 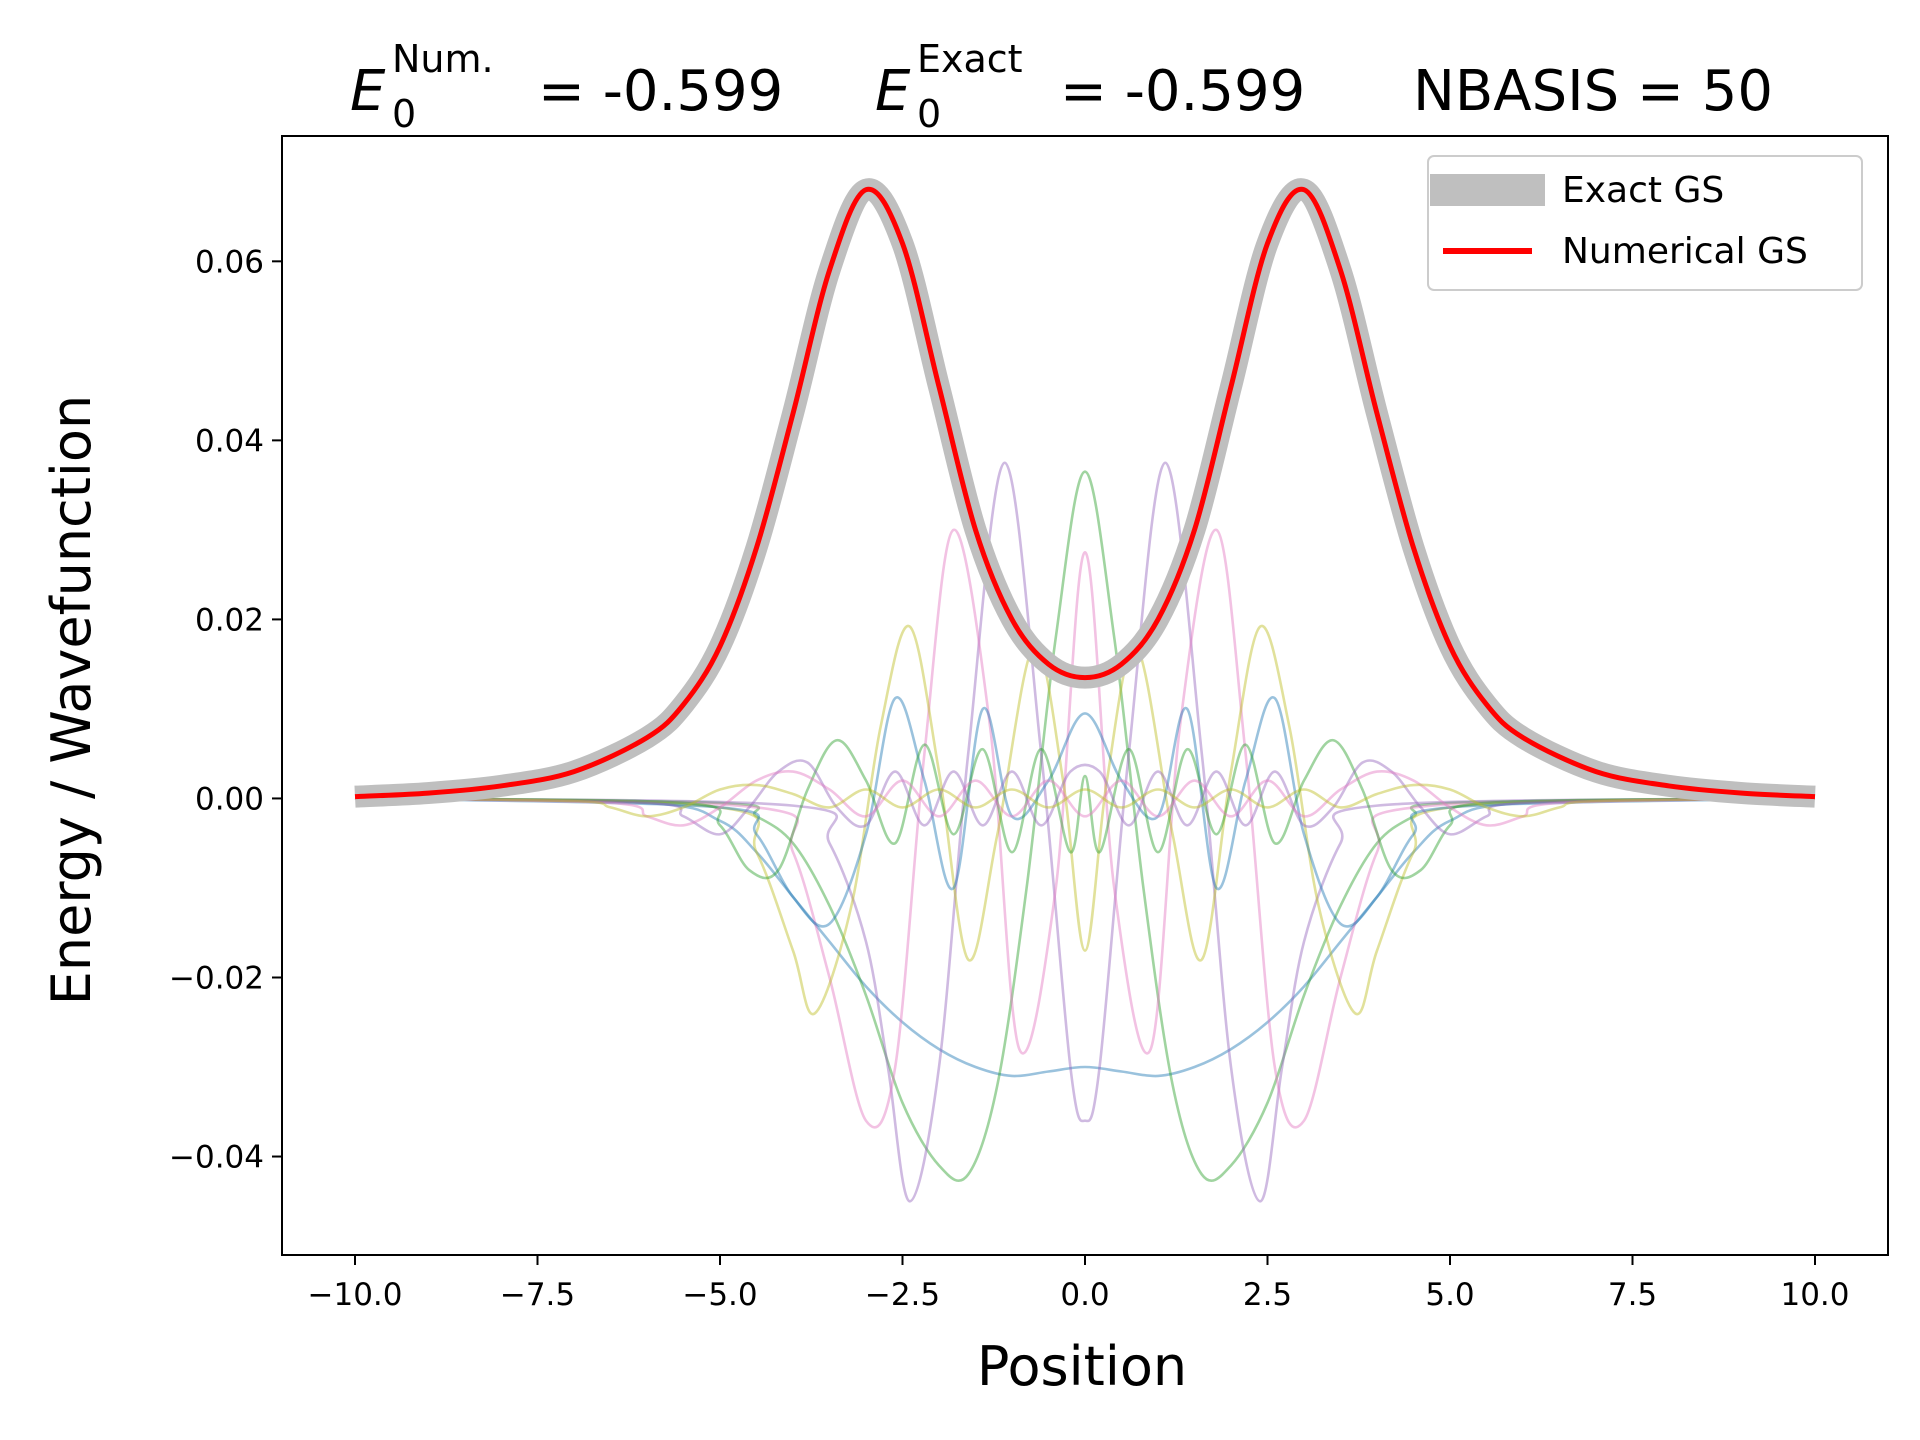 I want to click on legend-label-exact-gs: Exact GS, so click(x=1643, y=190).